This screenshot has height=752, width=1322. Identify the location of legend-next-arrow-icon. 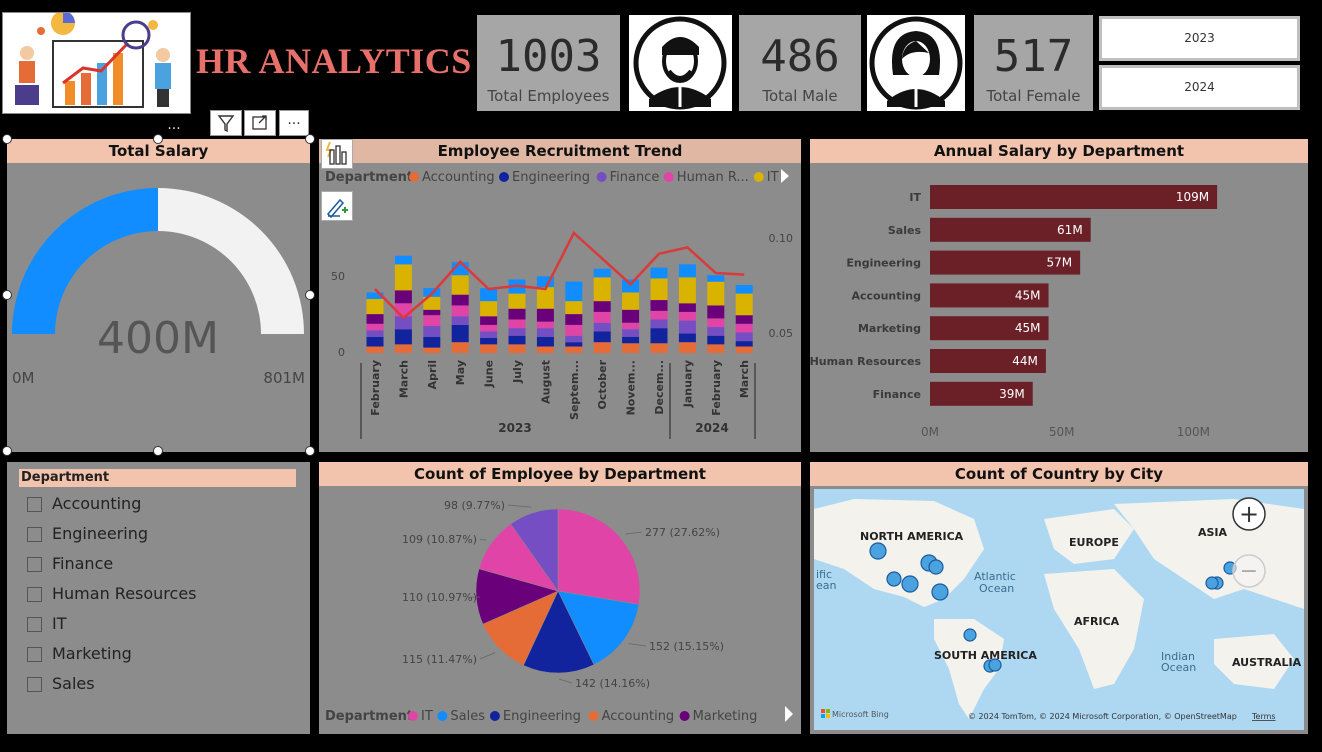
(785, 176).